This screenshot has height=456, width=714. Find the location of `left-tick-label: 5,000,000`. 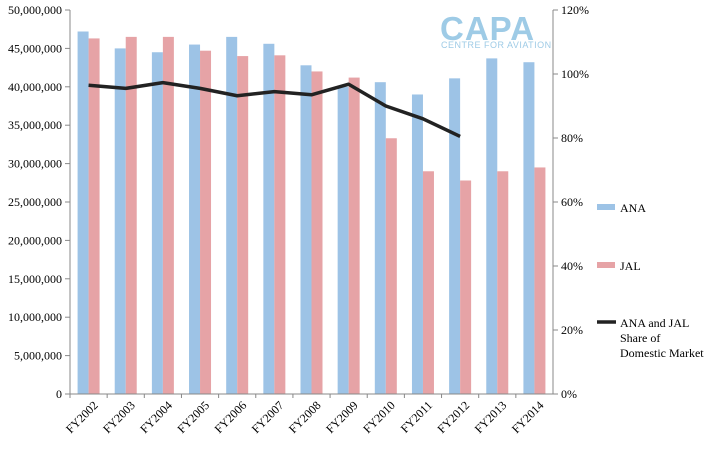

left-tick-label: 5,000,000 is located at coordinates (38, 356).